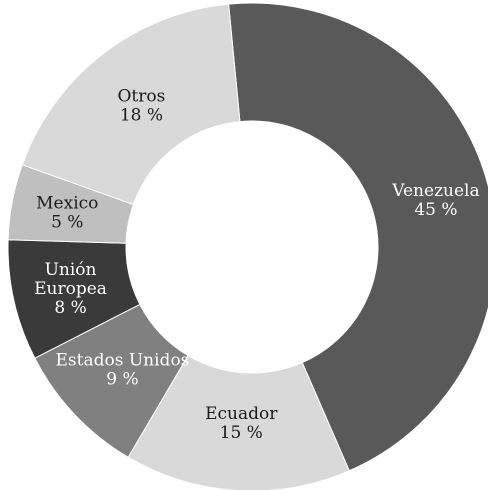  I want to click on slice-category-label: Venezuela, so click(435, 191).